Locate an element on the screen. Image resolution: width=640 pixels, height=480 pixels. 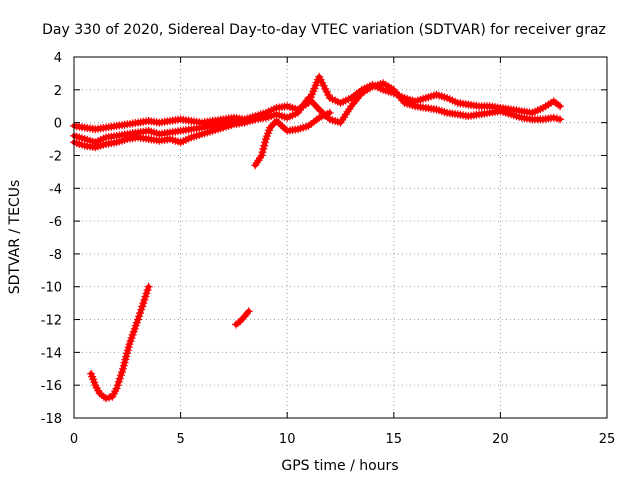
y-tick-label: 4 is located at coordinates (58, 58).